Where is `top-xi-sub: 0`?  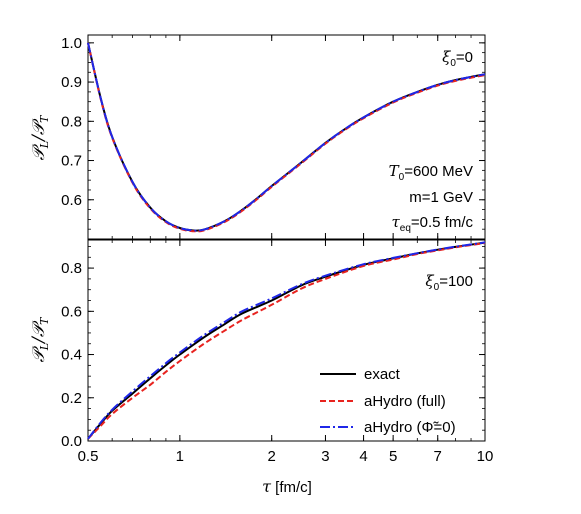 top-xi-sub: 0 is located at coordinates (453, 63).